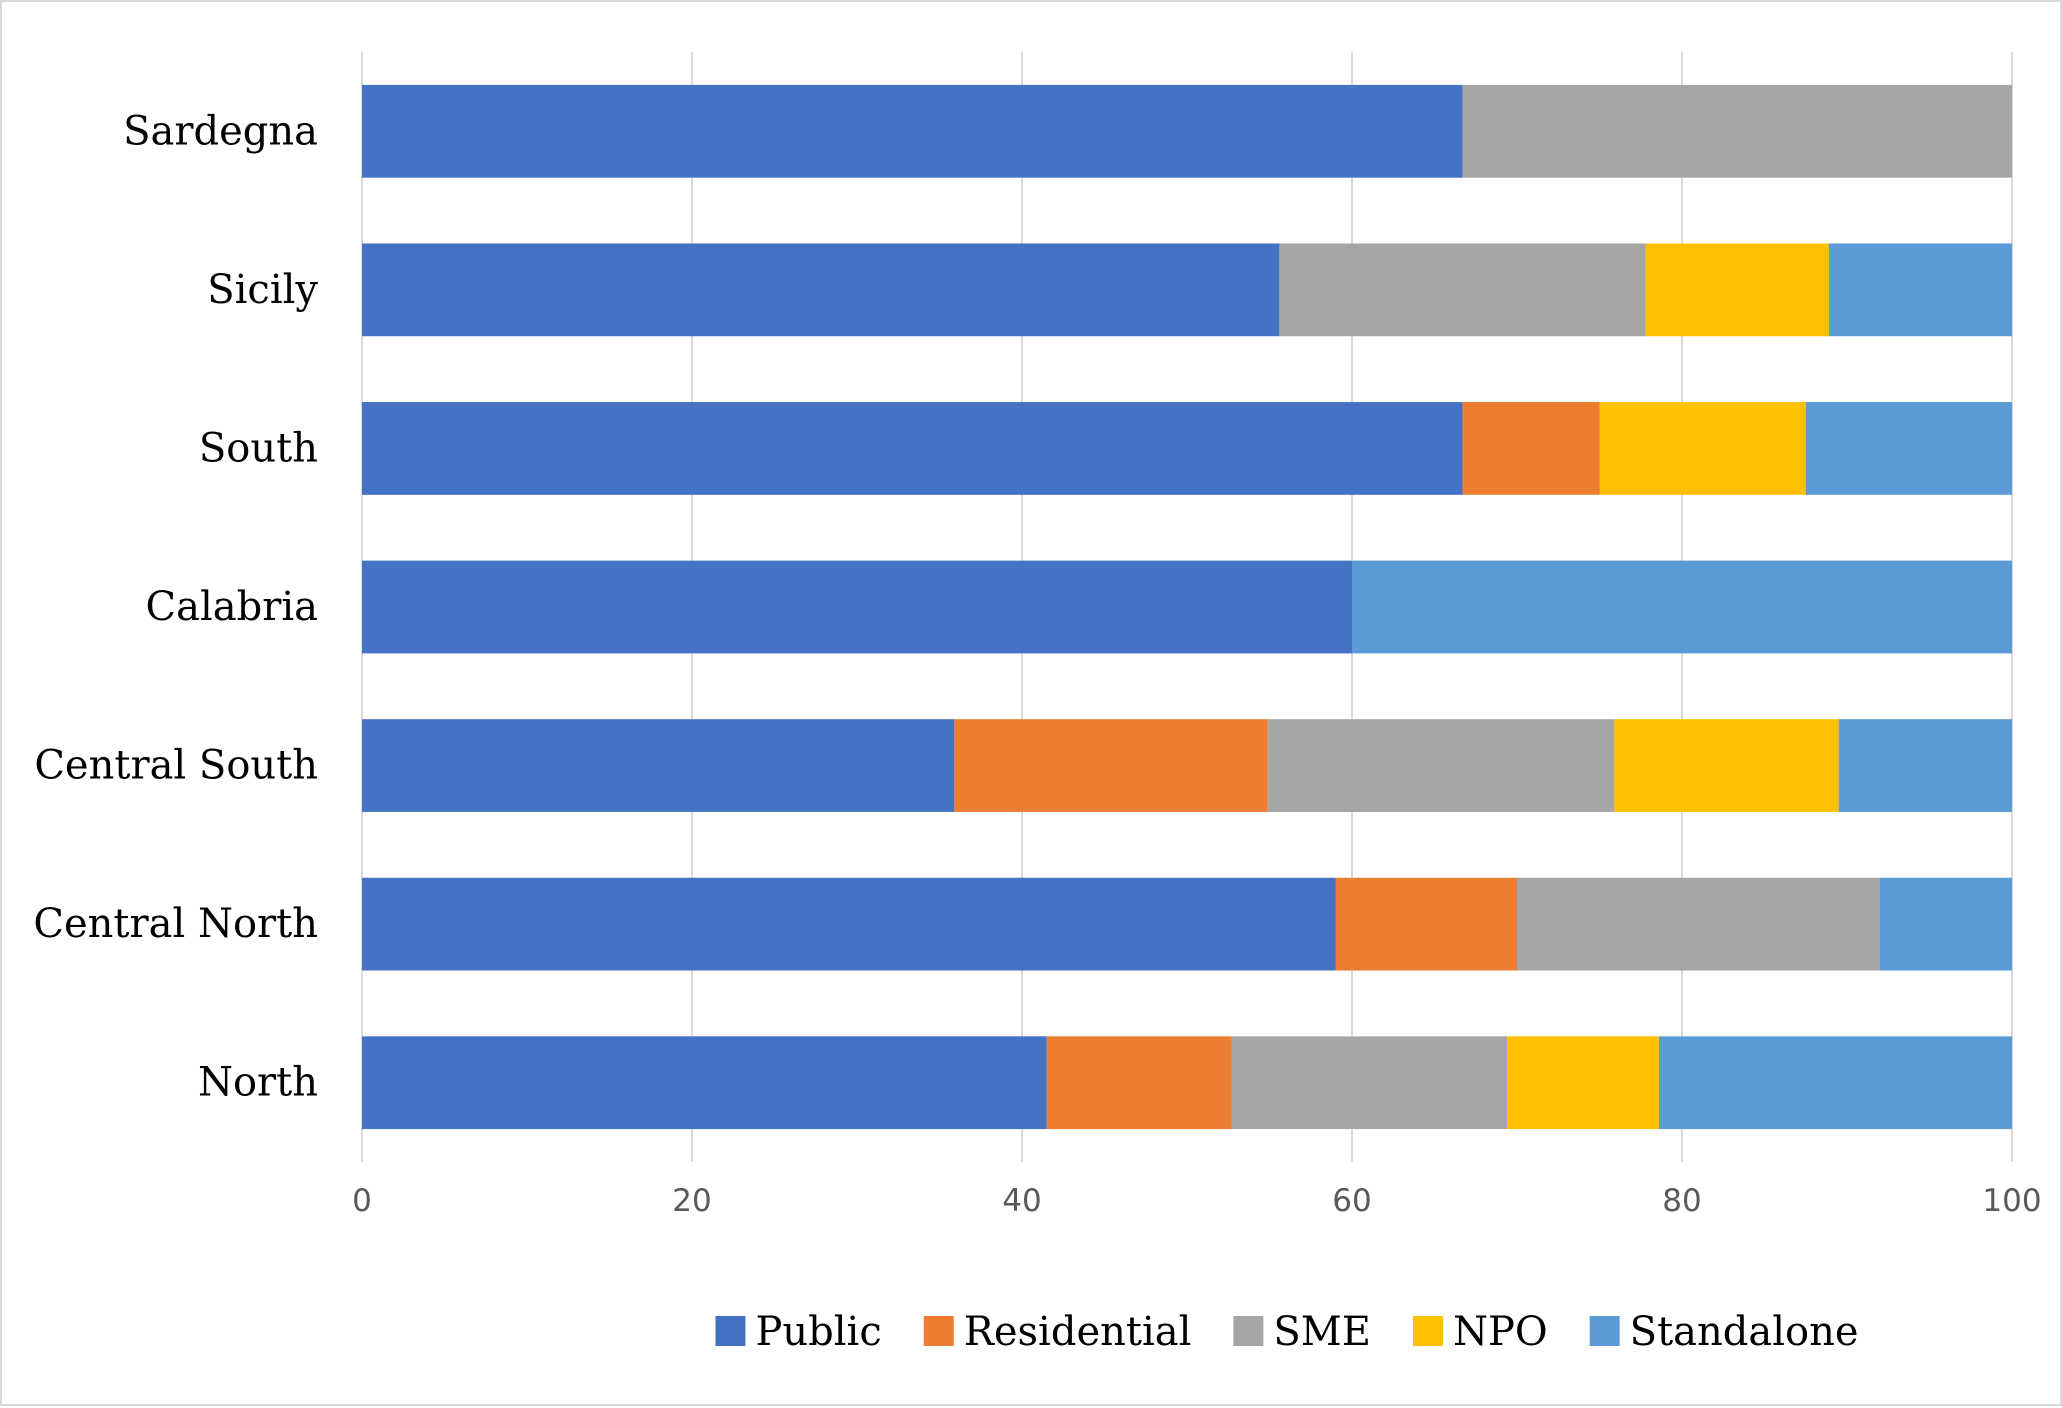  What do you see at coordinates (1196, 1201) in the screenshot?
I see `x-axis-ticks: 0 20 40 60 80 100` at bounding box center [1196, 1201].